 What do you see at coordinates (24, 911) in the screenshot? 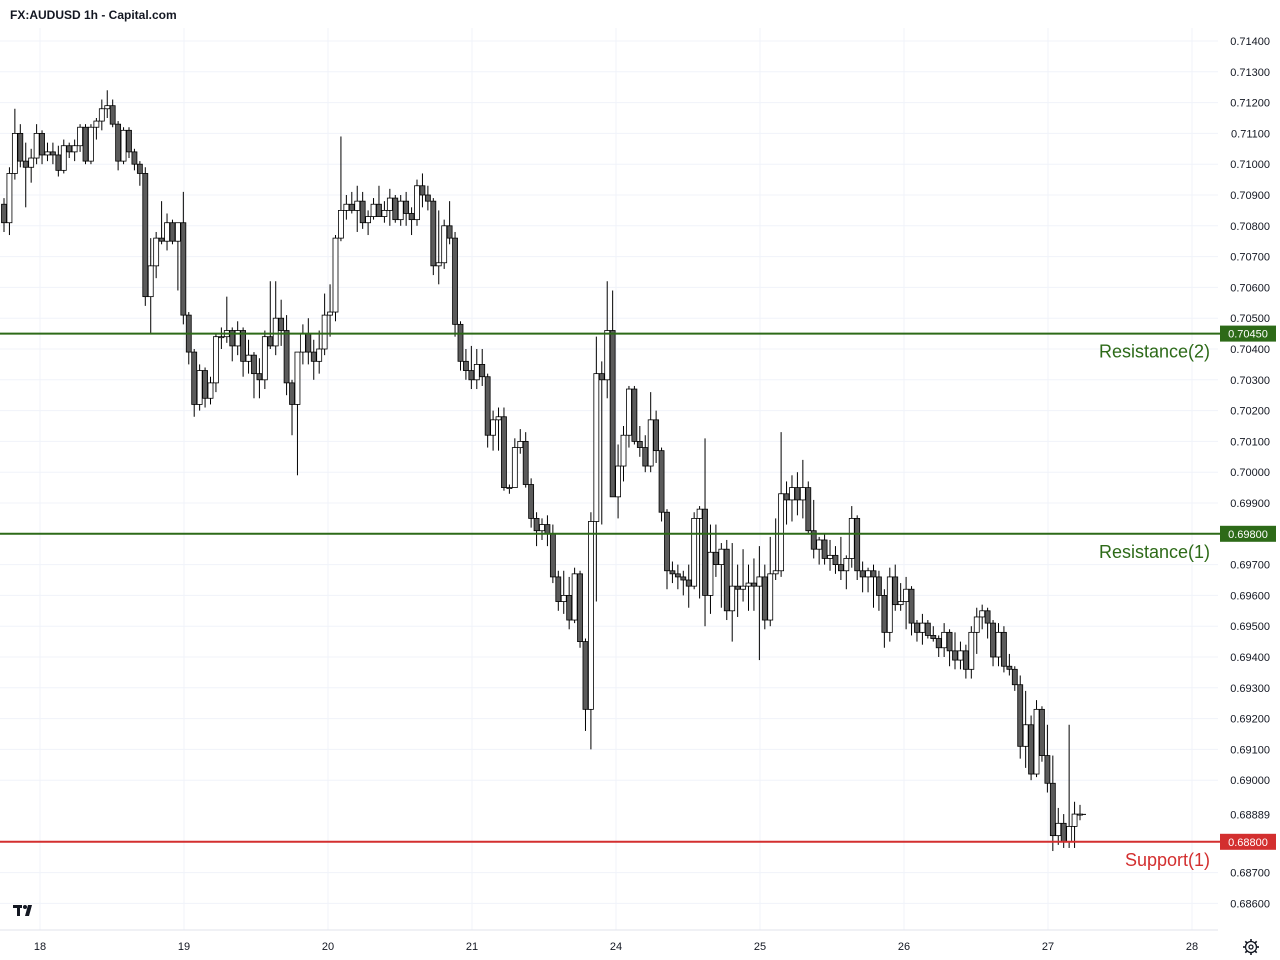
I see `tradingview-logo-icon` at bounding box center [24, 911].